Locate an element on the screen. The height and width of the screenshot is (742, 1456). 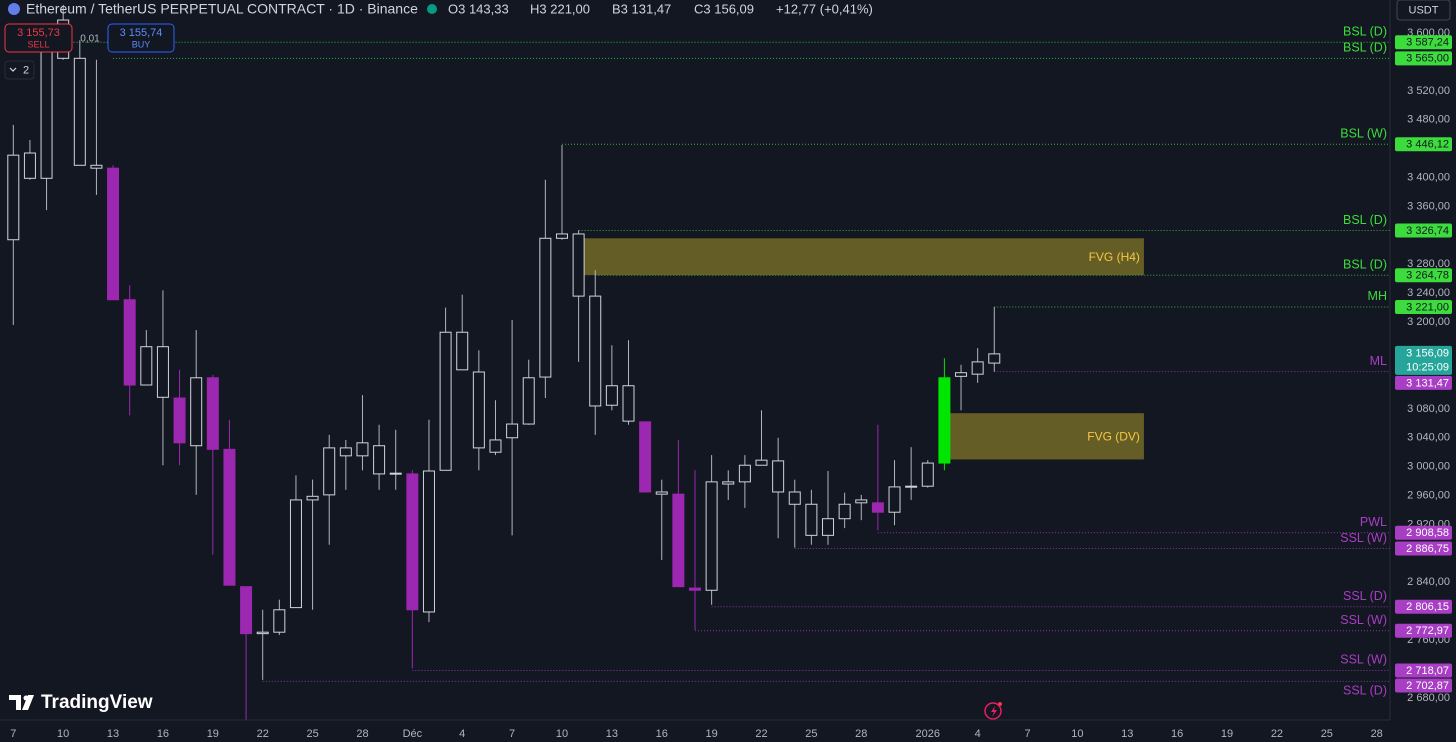
price-tag-label: 3 326,74 is located at coordinates (1427, 231).